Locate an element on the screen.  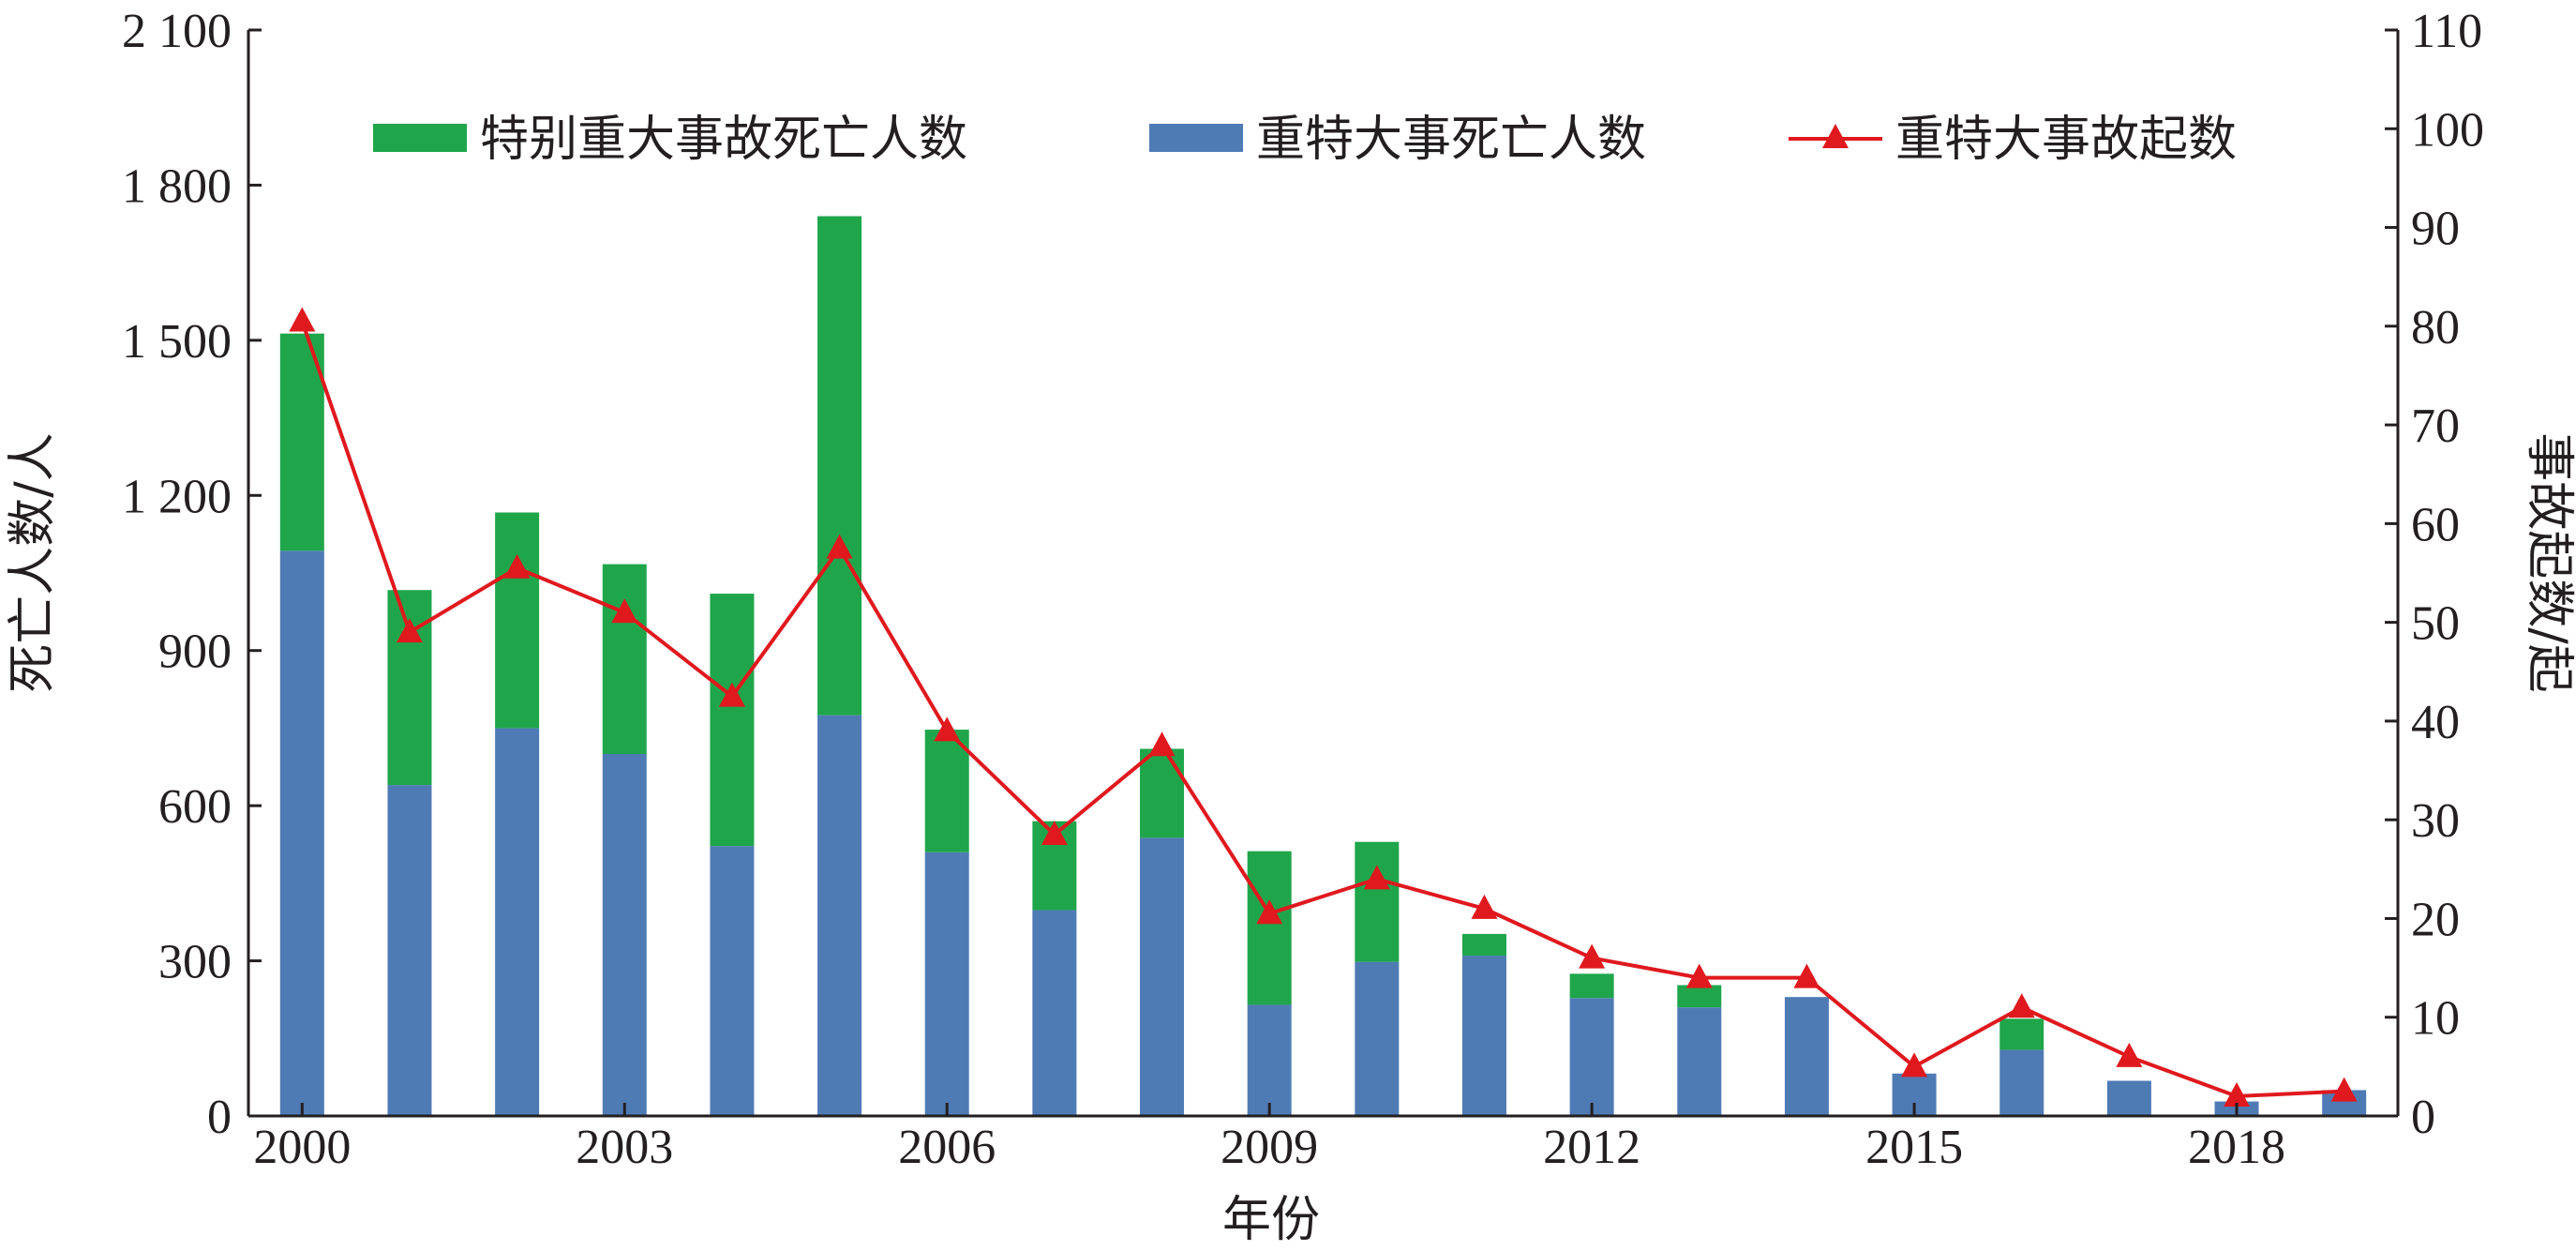
legend-label-red: 重特大事故起数 is located at coordinates (2066, 140).